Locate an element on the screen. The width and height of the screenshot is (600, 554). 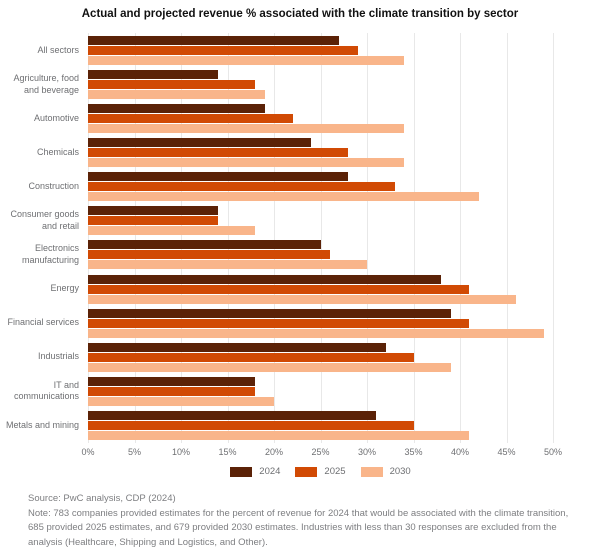
category-label: Electronics manufacturing is located at coordinates (50, 254).